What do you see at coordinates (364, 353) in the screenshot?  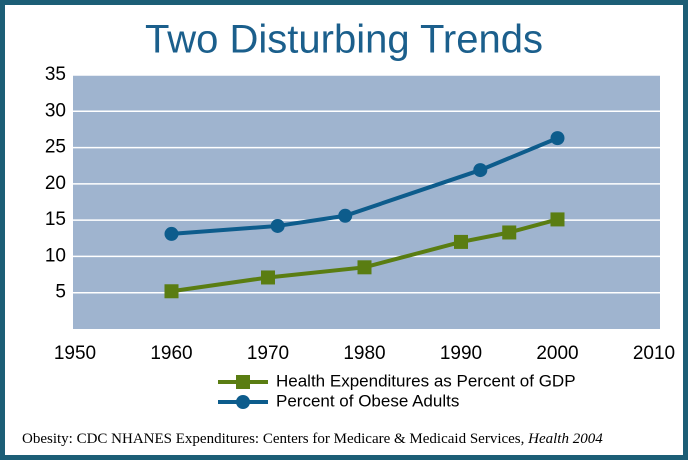 I see `x-tick-label: 1980` at bounding box center [364, 353].